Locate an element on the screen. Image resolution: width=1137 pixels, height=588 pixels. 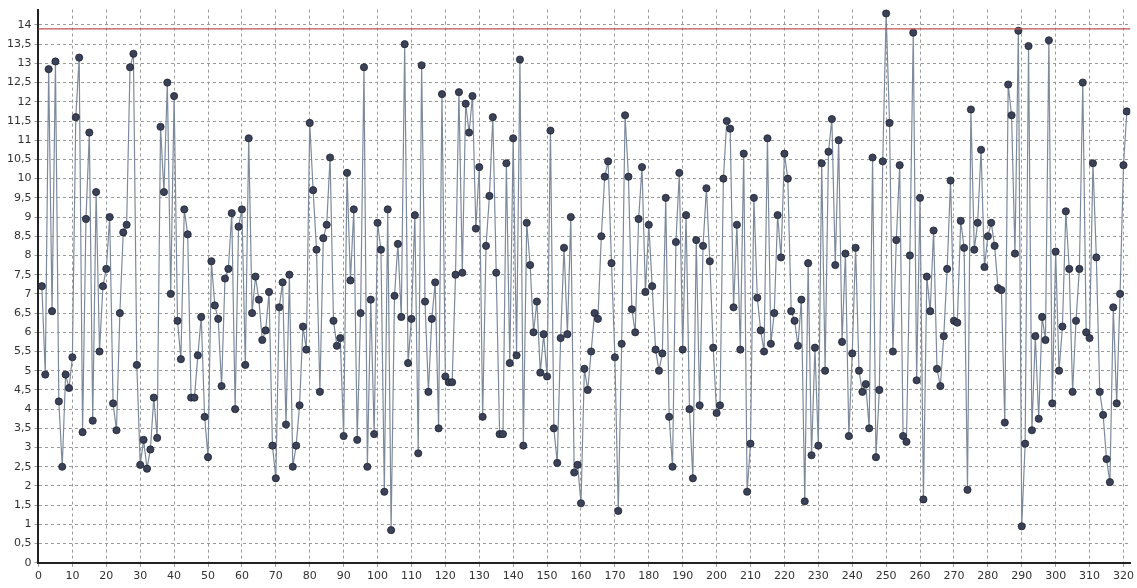
x-tick-label: 10 is located at coordinates (72, 576).